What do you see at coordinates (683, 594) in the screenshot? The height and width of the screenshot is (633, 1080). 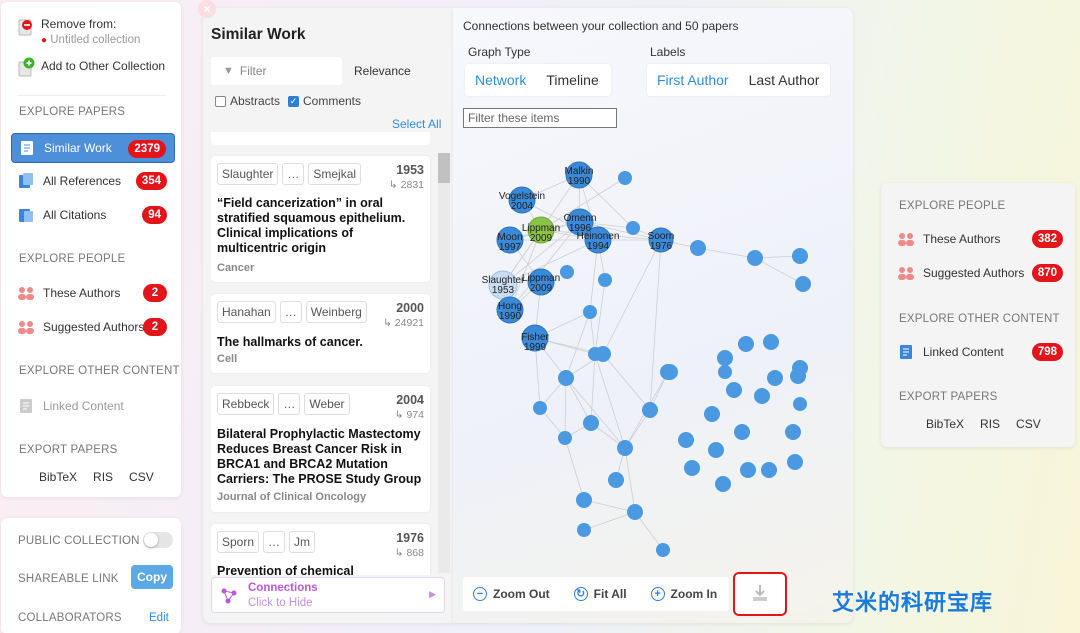 I see `zoom-in-button: + Zoom In` at bounding box center [683, 594].